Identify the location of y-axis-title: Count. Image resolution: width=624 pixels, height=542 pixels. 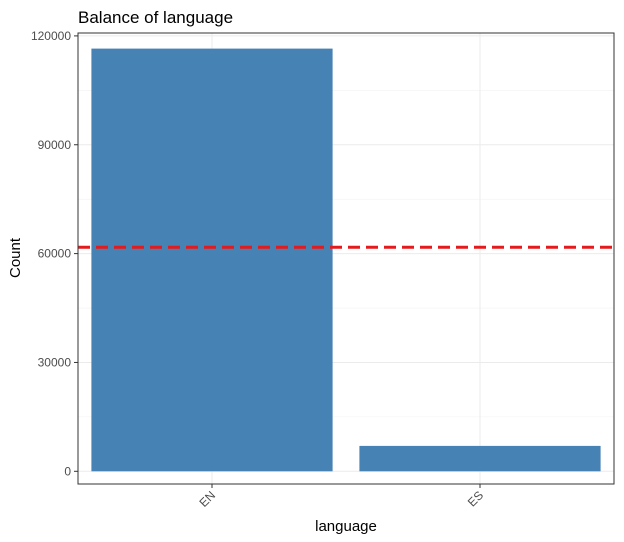
(15, 257).